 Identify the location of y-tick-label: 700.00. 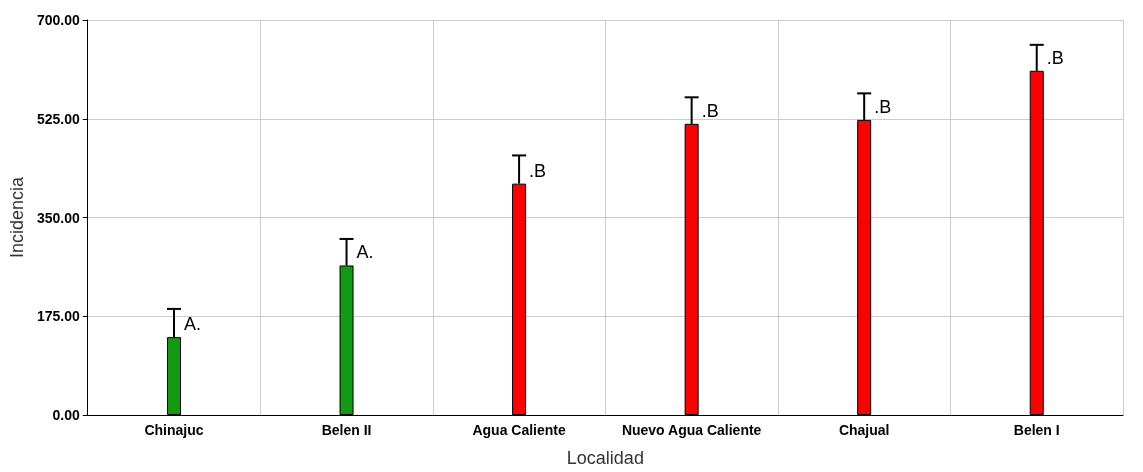
(58, 20).